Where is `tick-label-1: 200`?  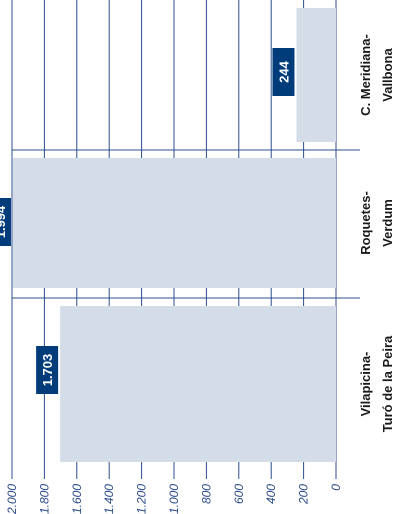 tick-label-1: 200 is located at coordinates (304, 494).